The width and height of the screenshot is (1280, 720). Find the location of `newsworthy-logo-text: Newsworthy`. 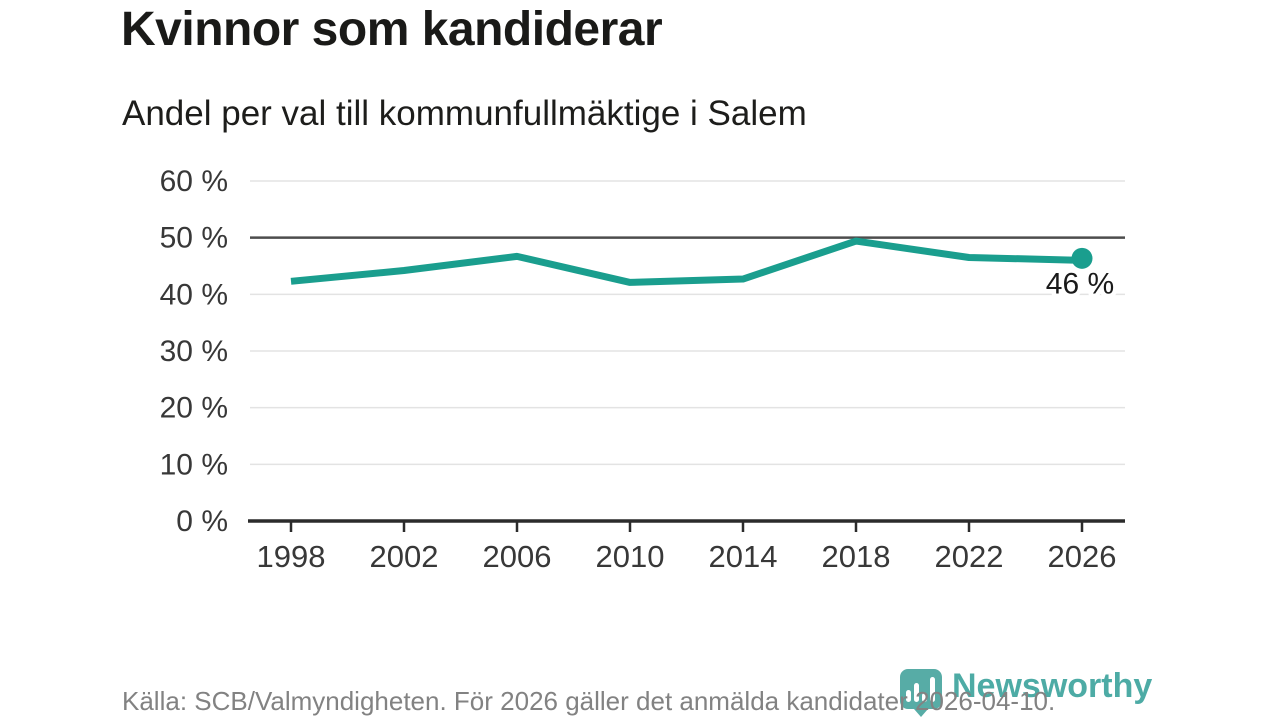

newsworthy-logo-text: Newsworthy is located at coordinates (1052, 686).